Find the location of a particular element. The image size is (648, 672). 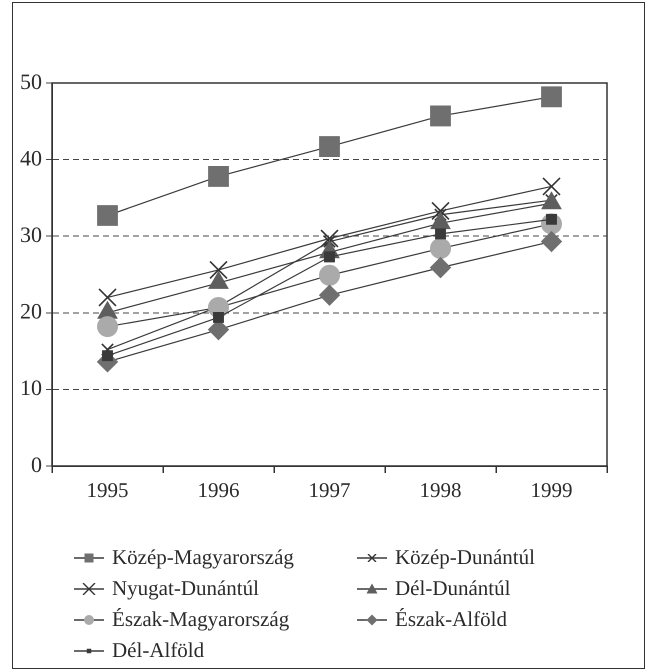

legend-label: Dél-Dunántúl is located at coordinates (452, 588).